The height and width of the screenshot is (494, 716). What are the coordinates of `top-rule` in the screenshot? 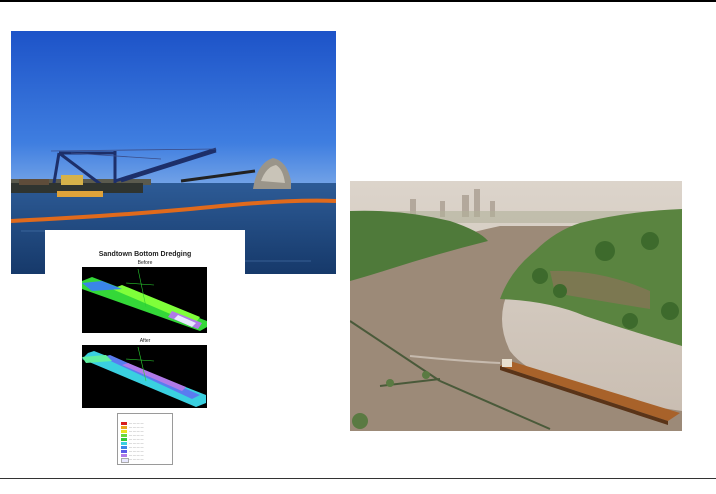 It's located at (358, 1).